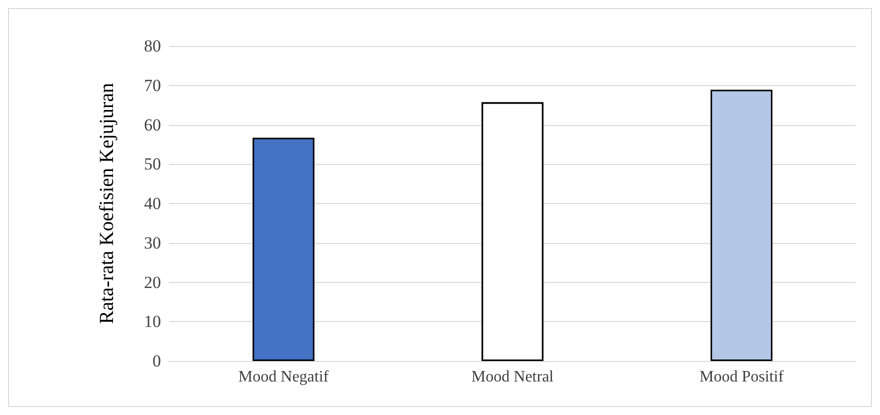 This screenshot has height=415, width=880. Describe the element at coordinates (152, 164) in the screenshot. I see `y-tick-label: 50` at that location.